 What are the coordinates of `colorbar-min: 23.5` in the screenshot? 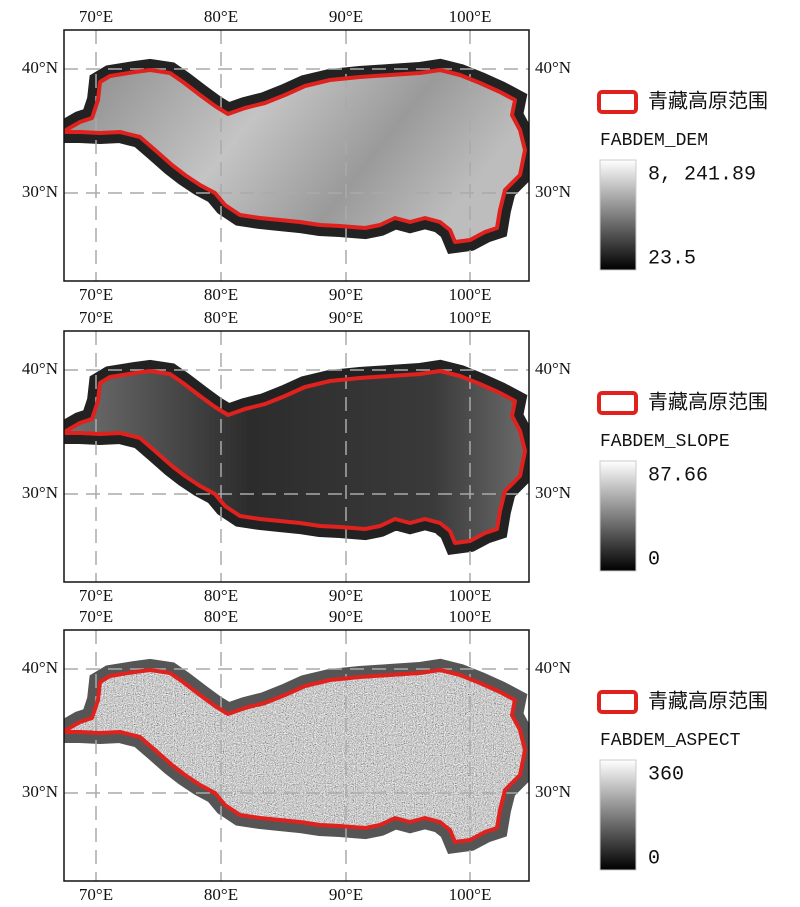 It's located at (672, 258).